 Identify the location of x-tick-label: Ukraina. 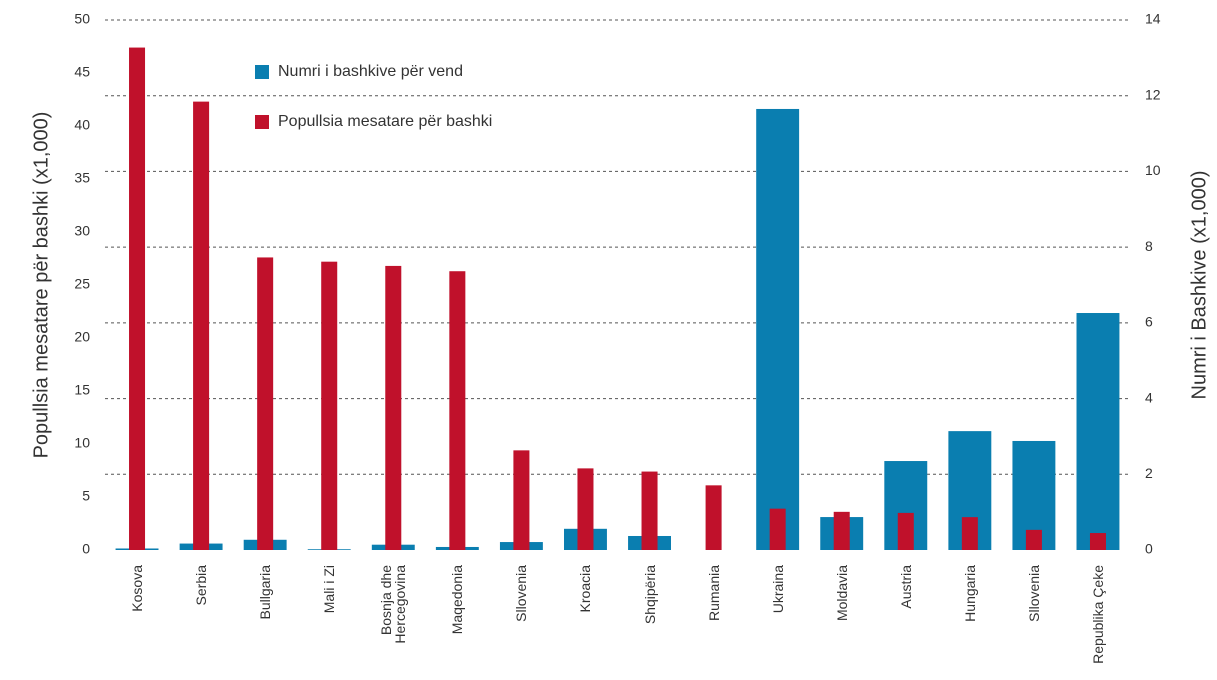
(777, 589).